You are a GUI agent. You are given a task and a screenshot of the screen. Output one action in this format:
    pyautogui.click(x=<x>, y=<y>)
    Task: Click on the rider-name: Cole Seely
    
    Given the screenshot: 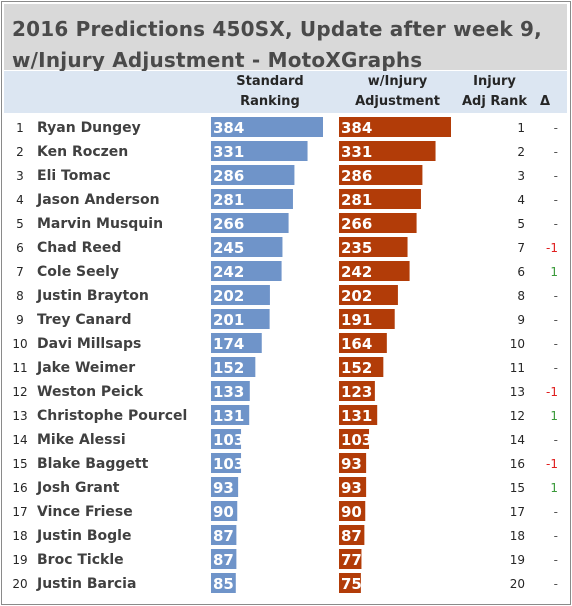 What is the action you would take?
    pyautogui.click(x=78, y=272)
    